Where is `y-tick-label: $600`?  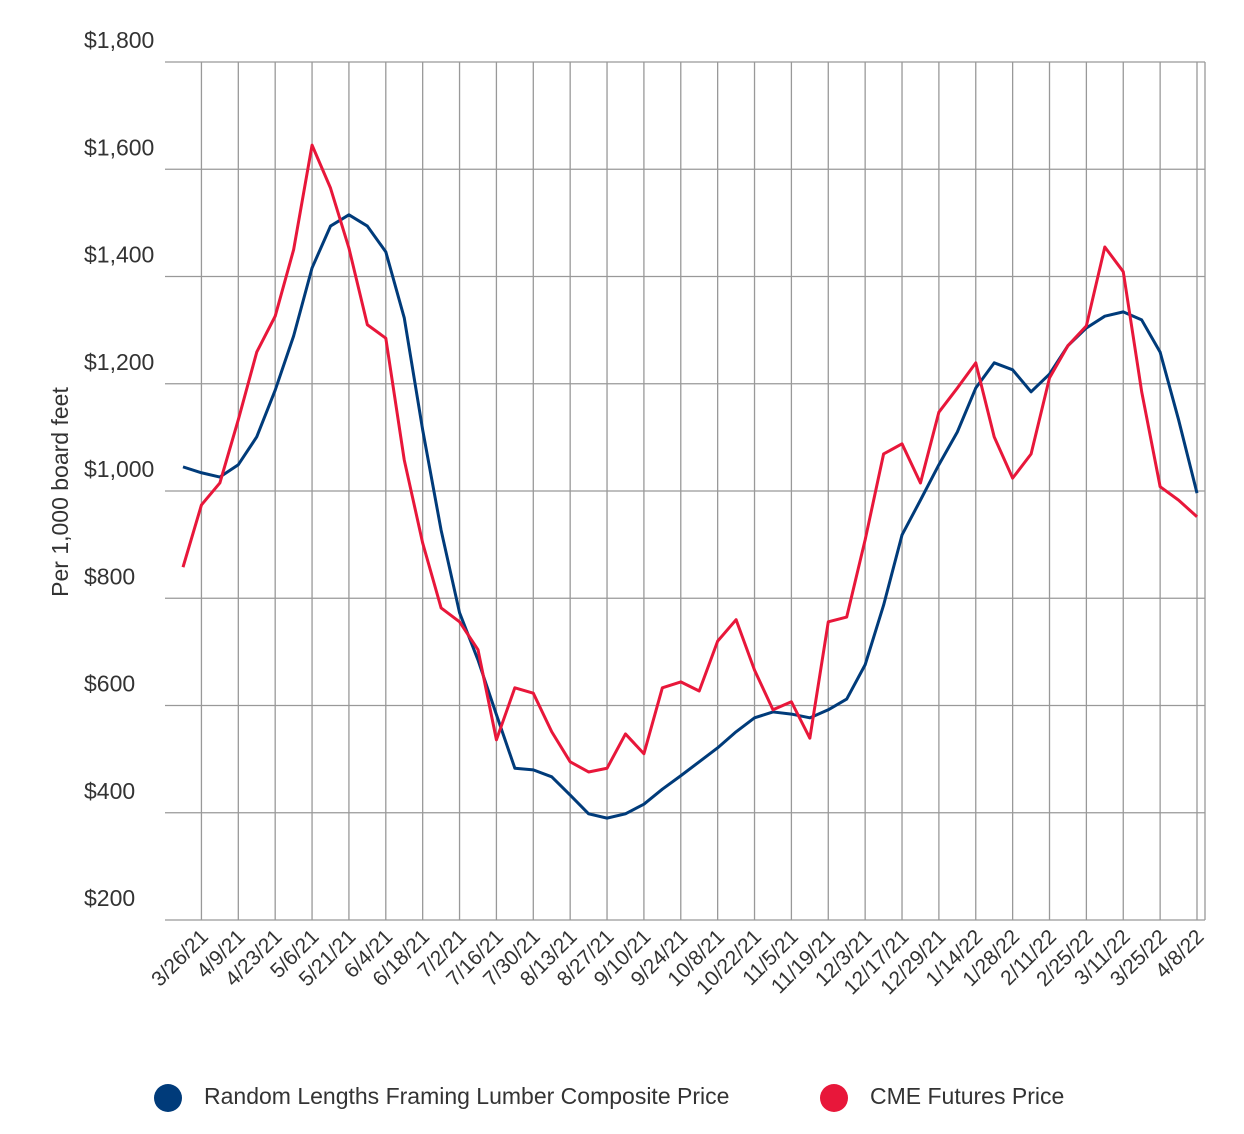 y-tick-label: $600 is located at coordinates (109, 684).